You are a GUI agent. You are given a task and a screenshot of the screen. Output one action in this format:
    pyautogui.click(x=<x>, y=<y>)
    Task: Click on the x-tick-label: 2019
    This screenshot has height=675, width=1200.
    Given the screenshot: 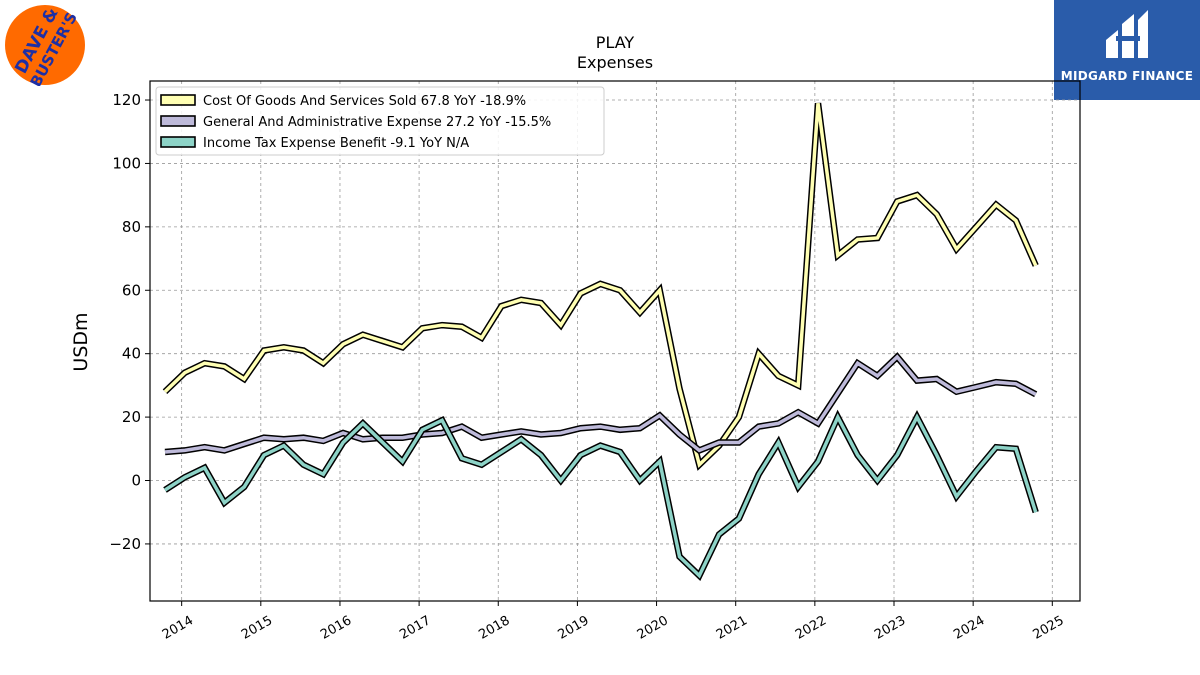 What is the action you would take?
    pyautogui.click(x=574, y=628)
    